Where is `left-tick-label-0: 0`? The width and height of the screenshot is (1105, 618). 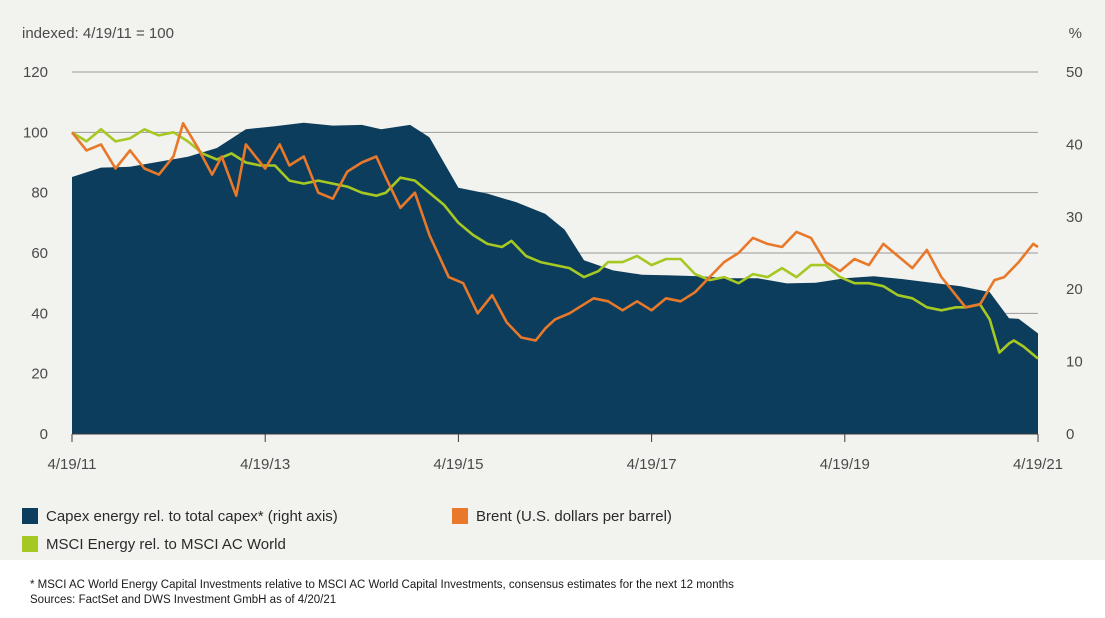
left-tick-label-0: 0 is located at coordinates (44, 434).